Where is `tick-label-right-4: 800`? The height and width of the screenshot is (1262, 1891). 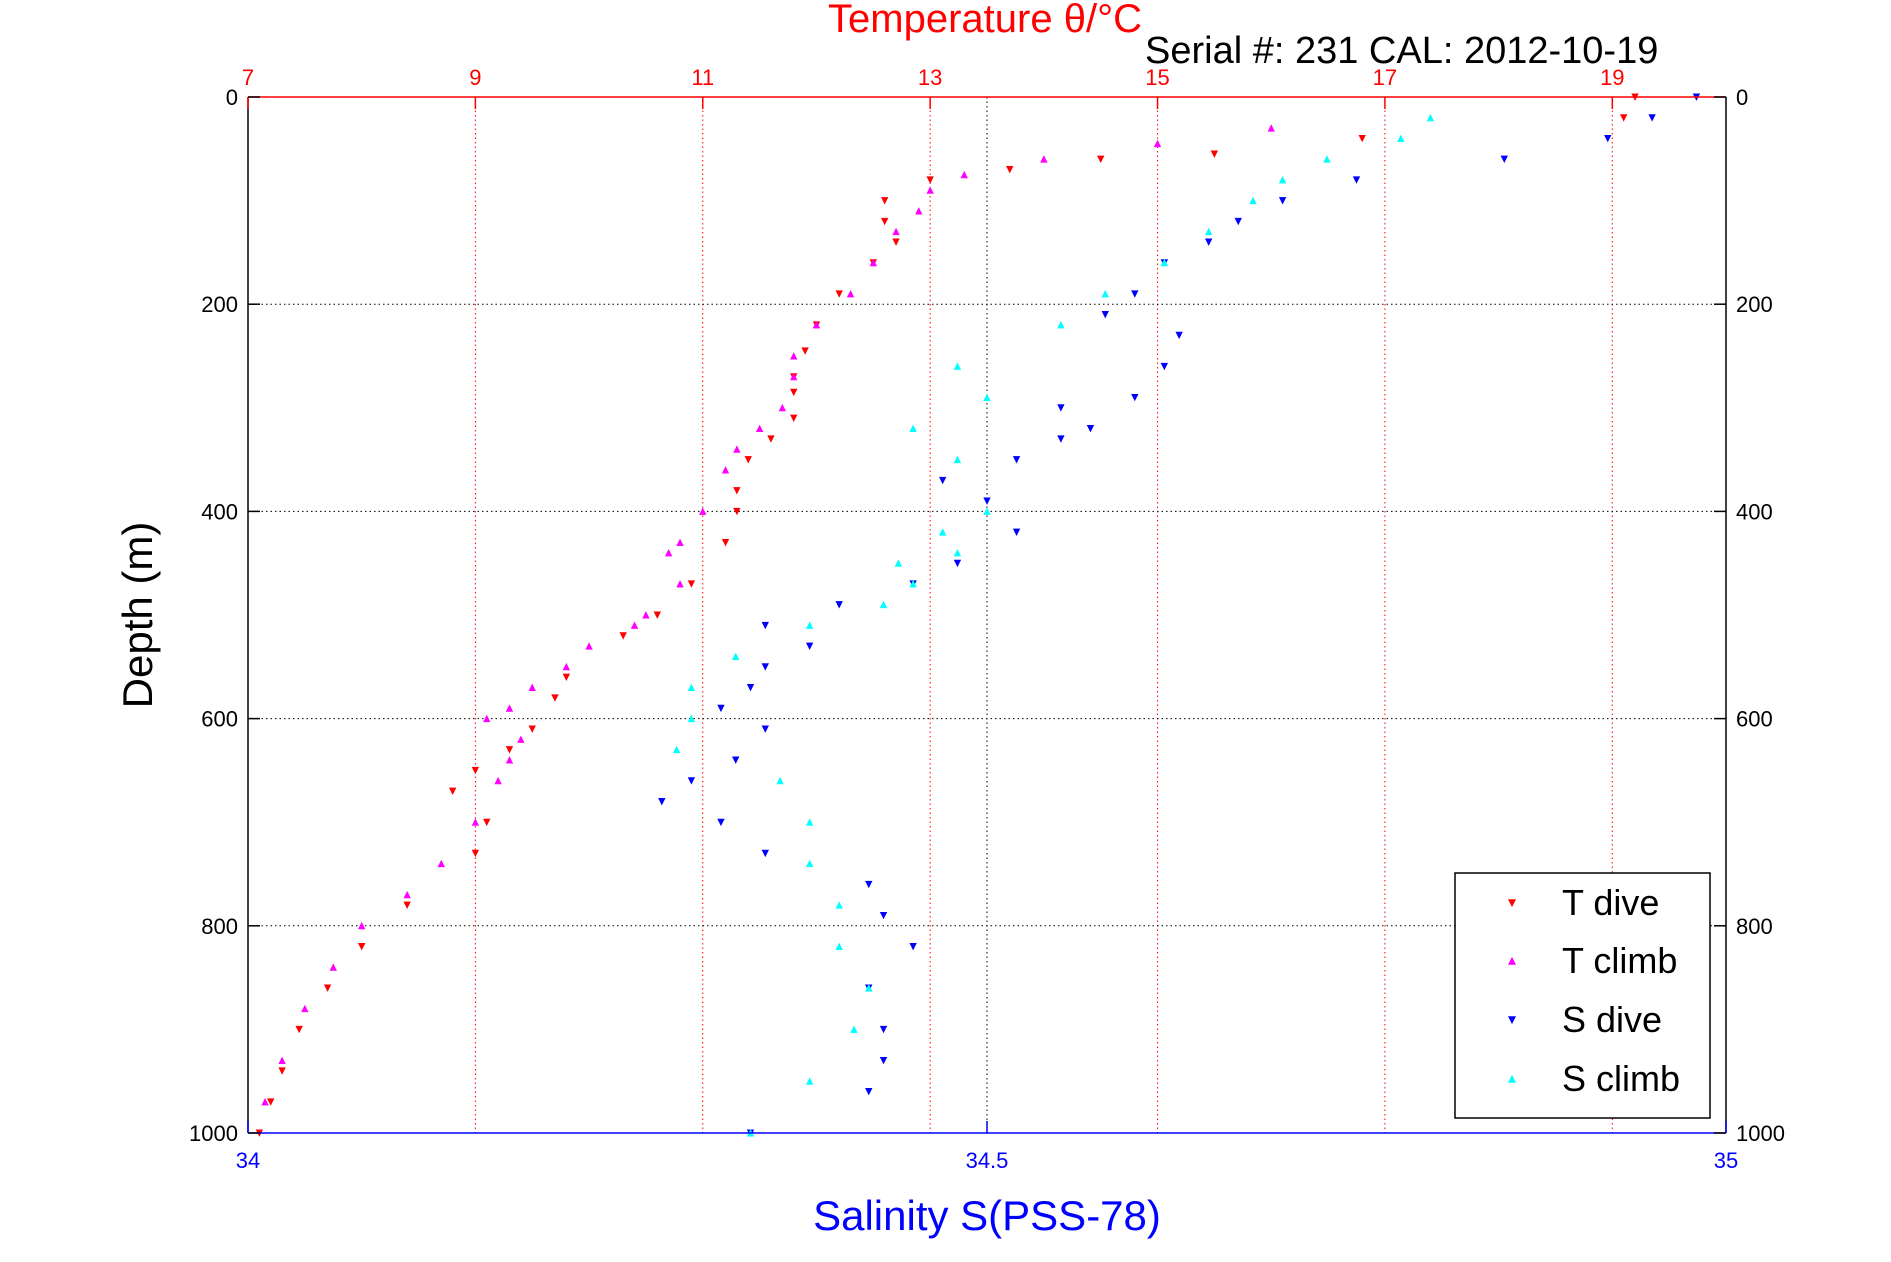
tick-label-right-4: 800 is located at coordinates (1754, 926).